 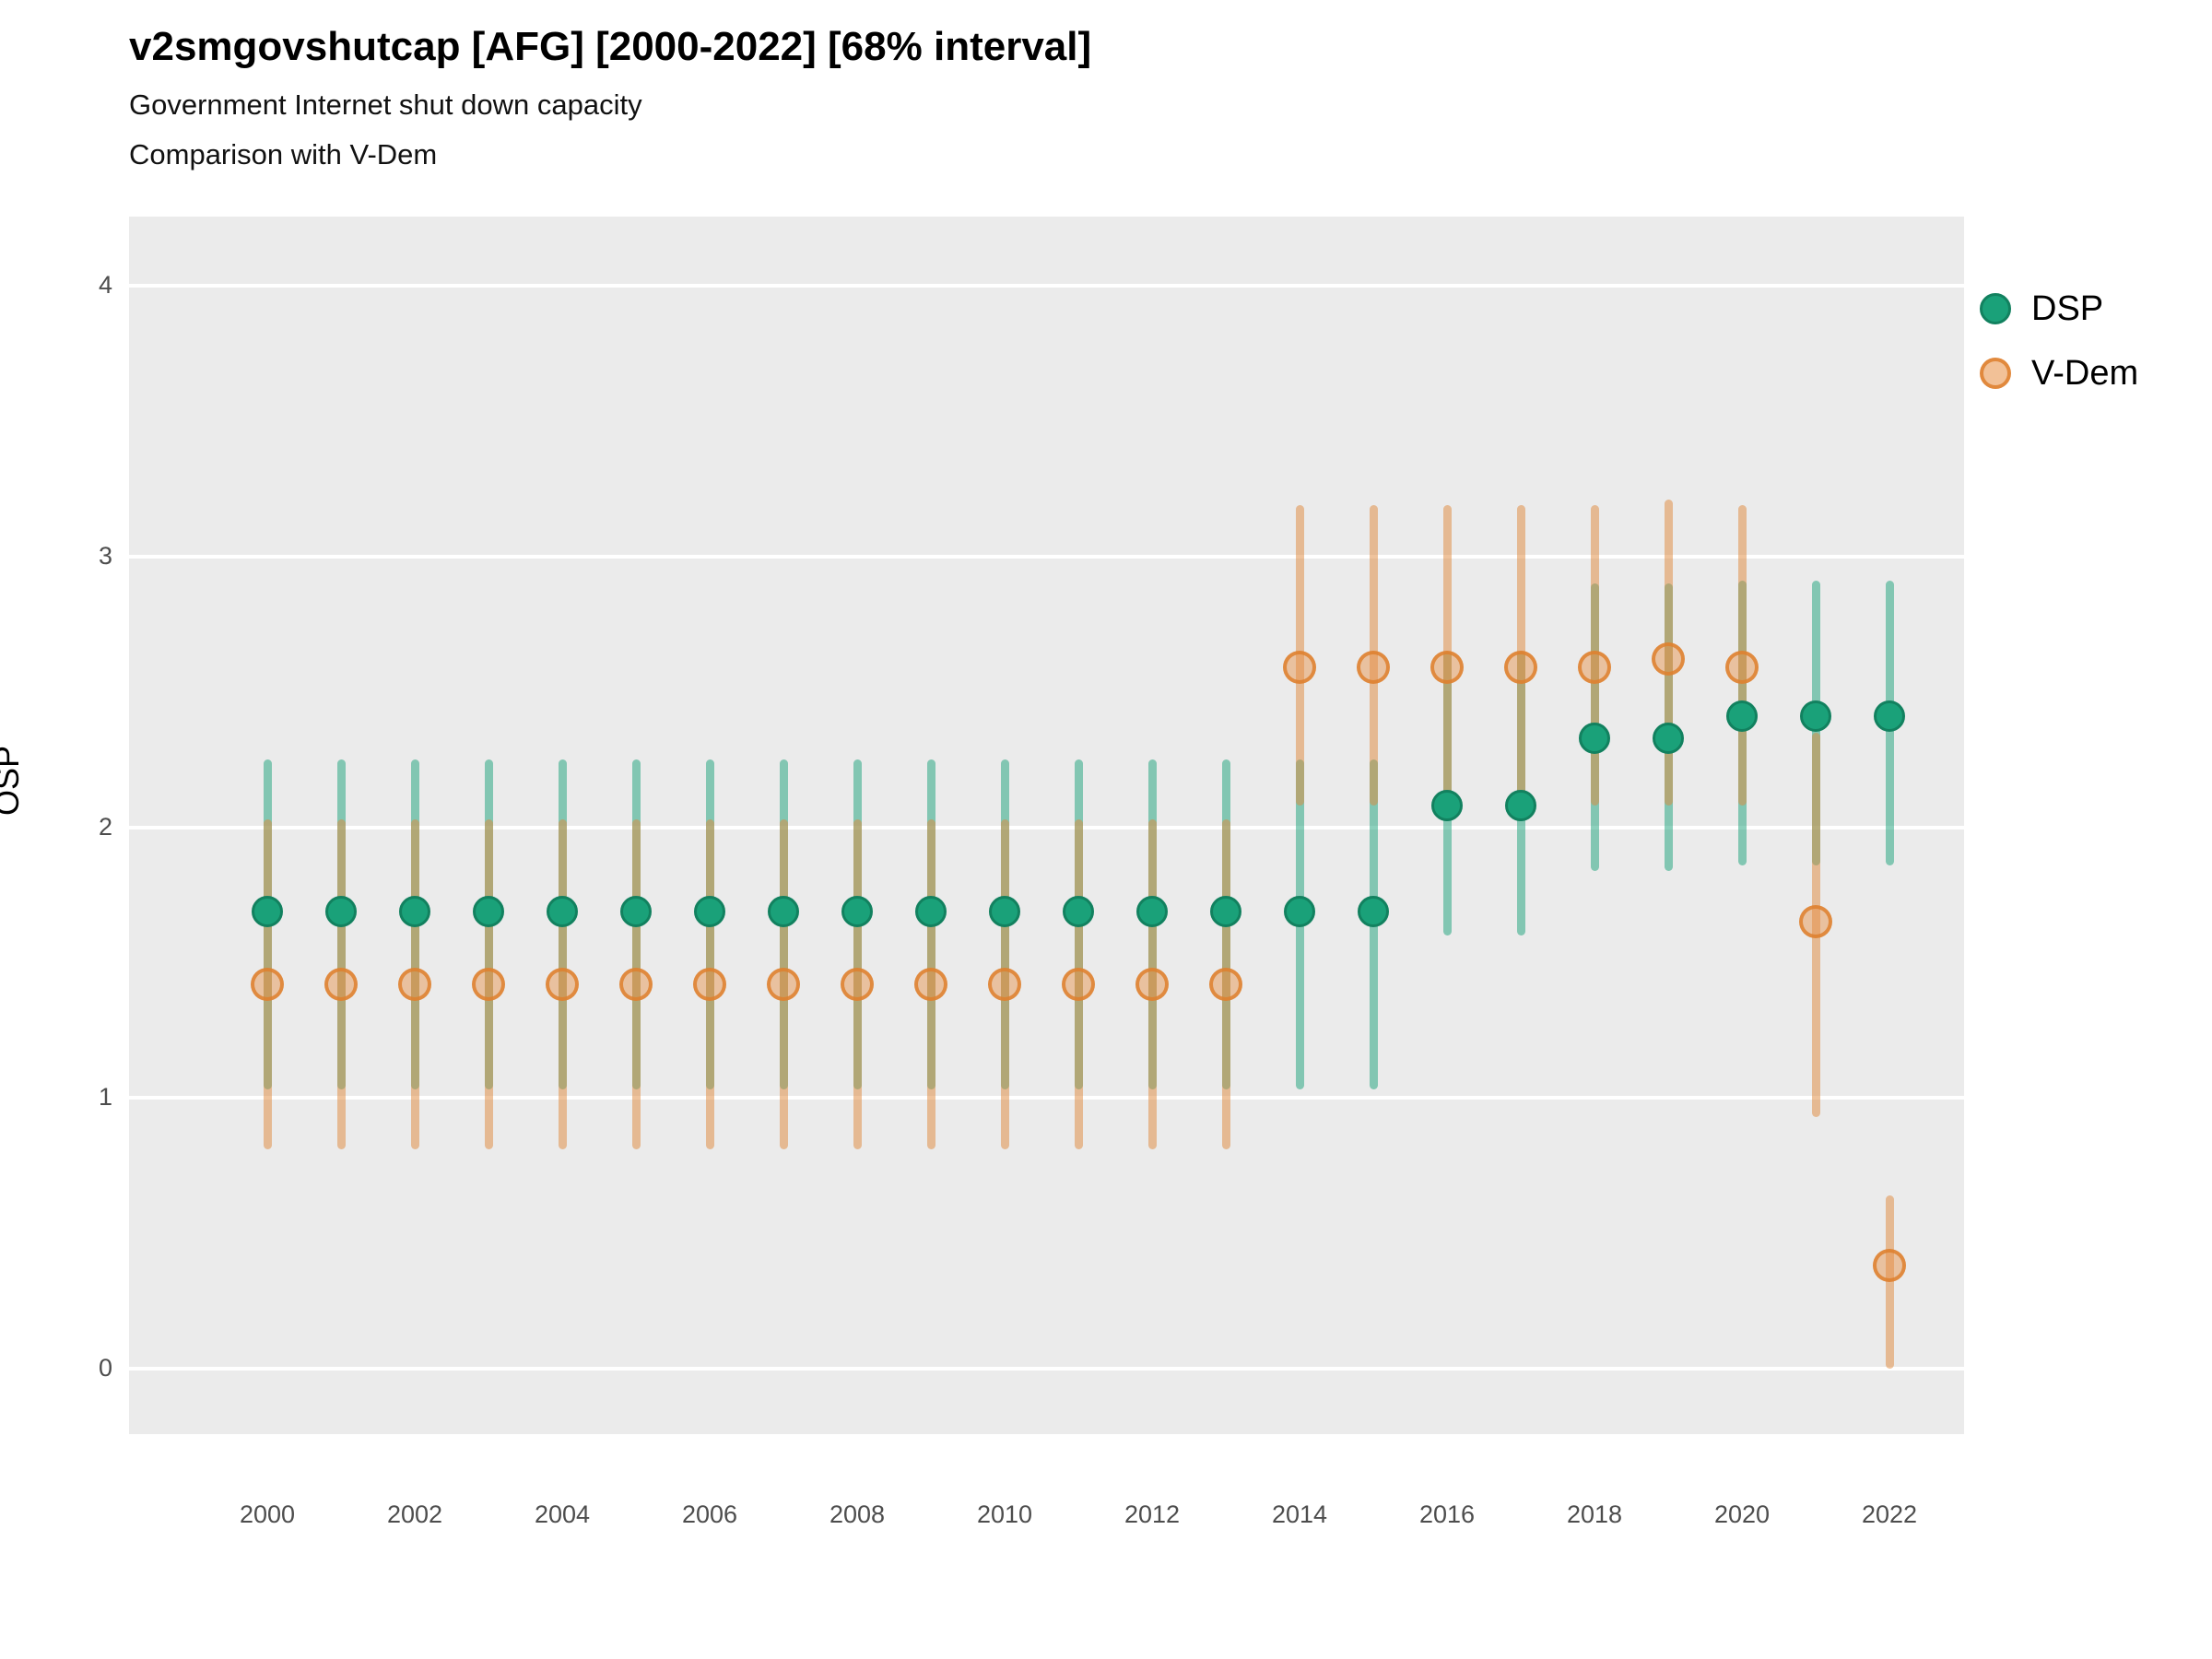 What do you see at coordinates (1299, 911) in the screenshot?
I see `dsp-point-2014` at bounding box center [1299, 911].